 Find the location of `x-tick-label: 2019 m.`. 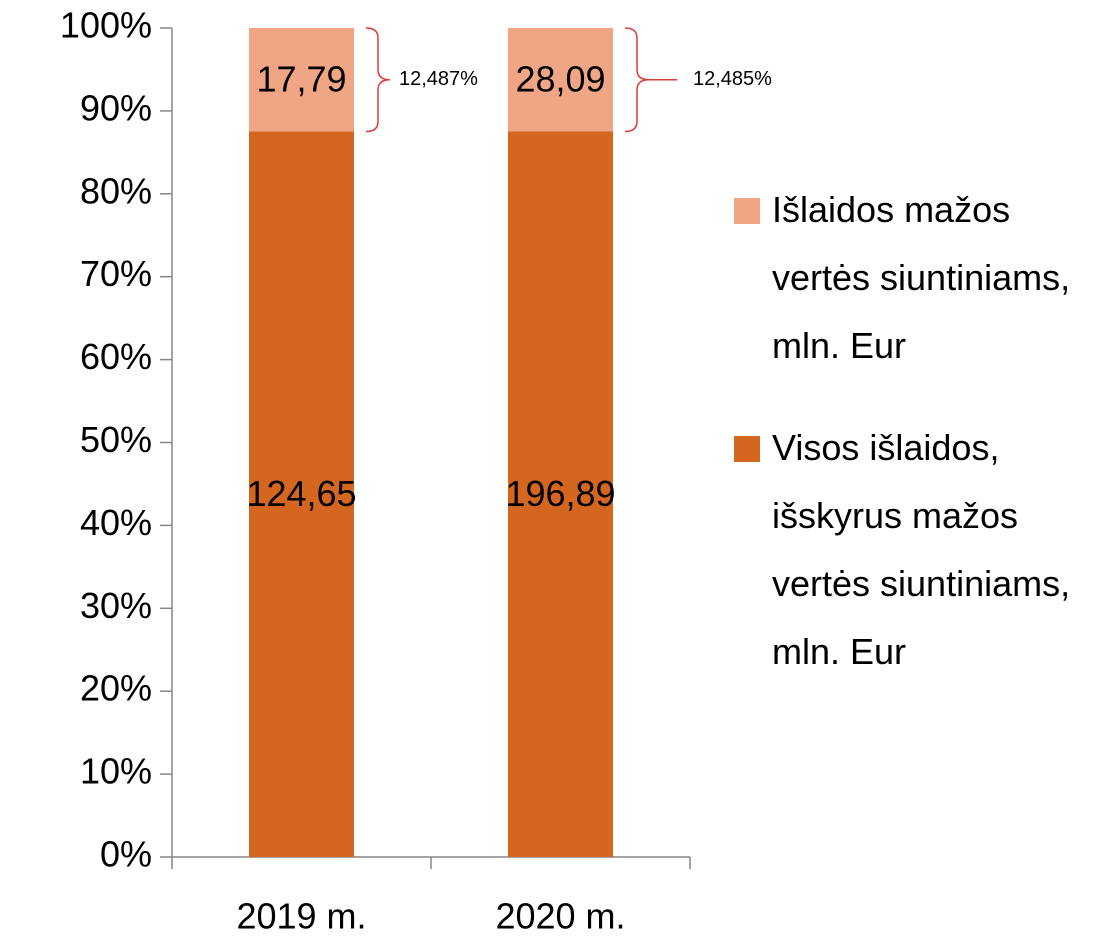

x-tick-label: 2019 m. is located at coordinates (301, 916).